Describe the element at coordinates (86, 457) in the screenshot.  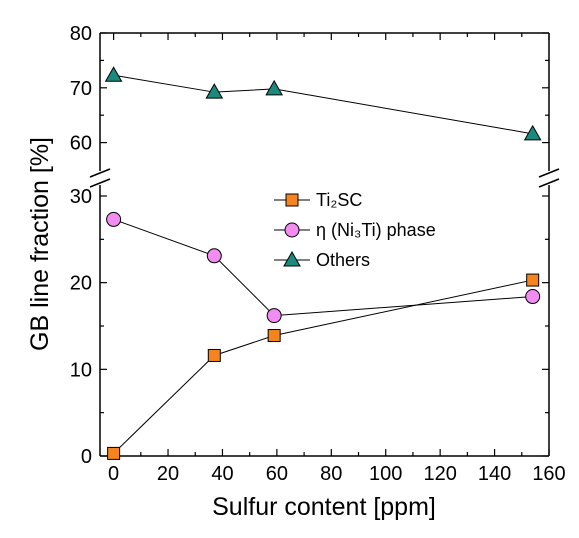
I see `y-tick-label: 0` at that location.